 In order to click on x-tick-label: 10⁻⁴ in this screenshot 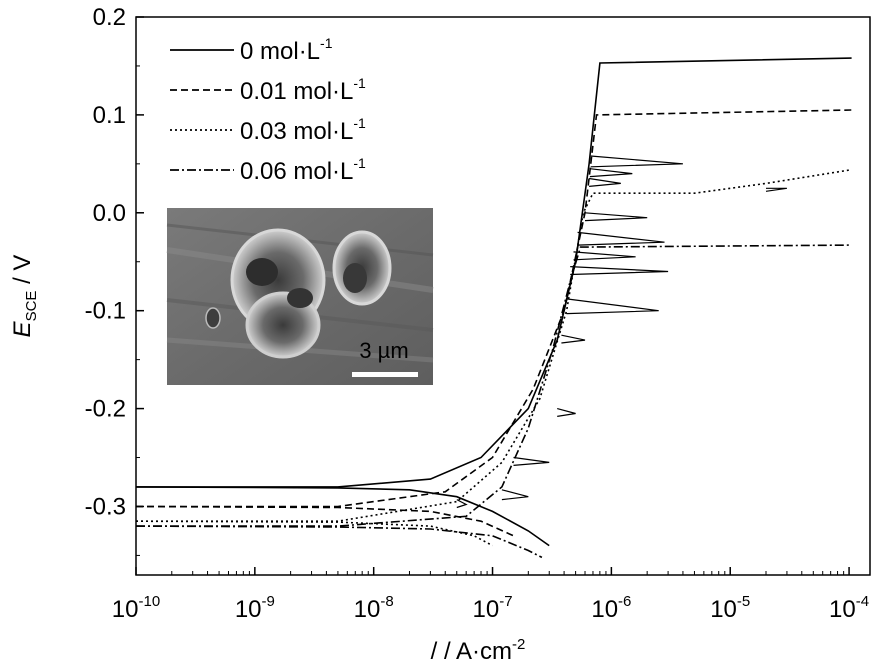, I will do `click(849, 608)`.